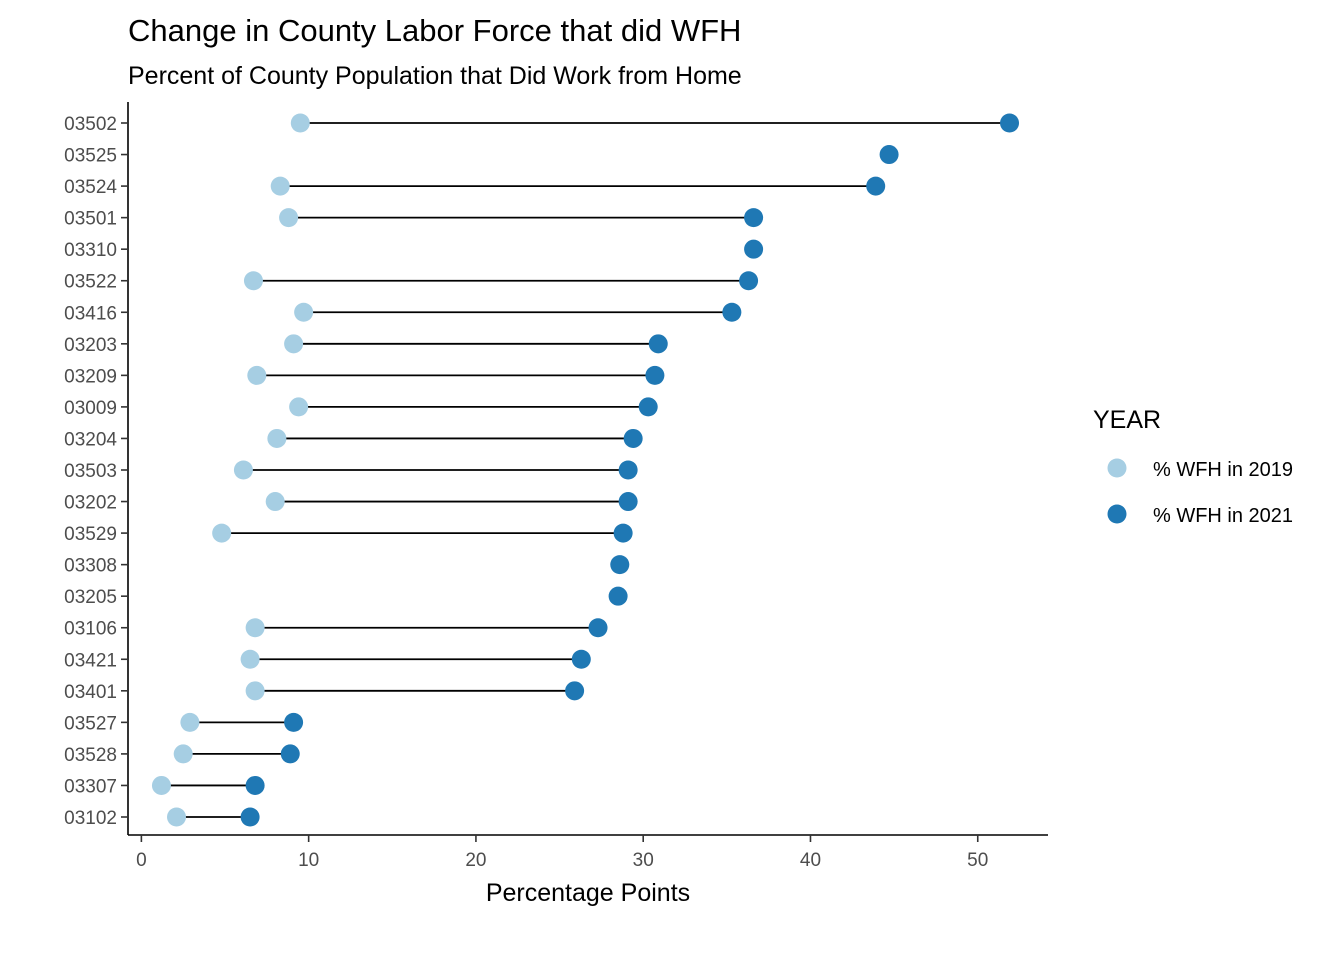 This screenshot has height=960, width=1344. What do you see at coordinates (90, 250) in the screenshot?
I see `y-tick-label: 03310` at bounding box center [90, 250].